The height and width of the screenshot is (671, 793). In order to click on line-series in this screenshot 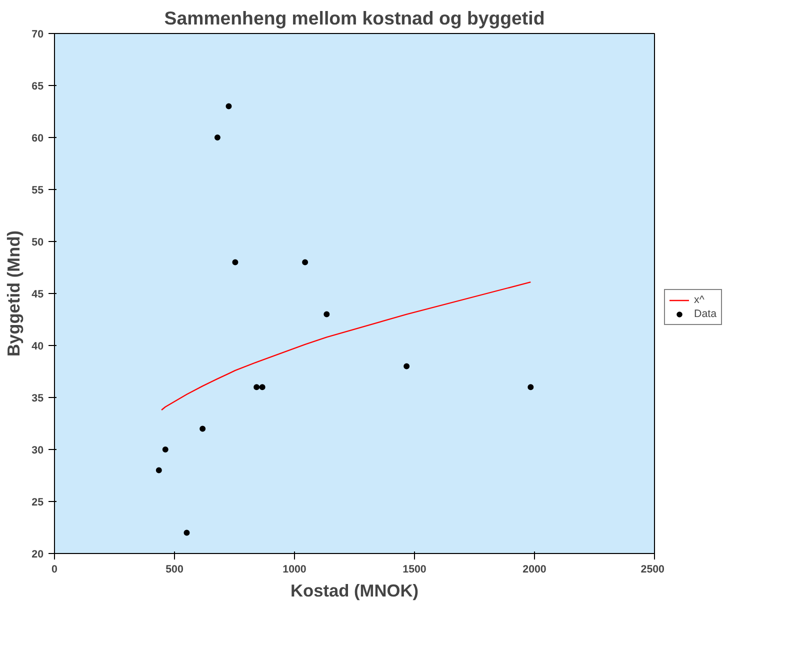, I will do `click(346, 346)`.